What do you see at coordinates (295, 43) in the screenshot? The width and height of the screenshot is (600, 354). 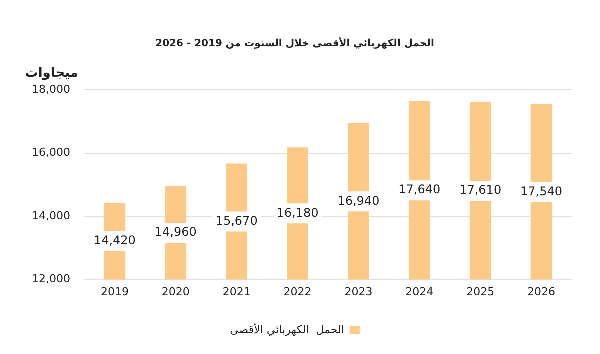 I see `chart-title: الحمل الكهربائي الأقصى خلال السنوت من 2019 - 2026` at bounding box center [295, 43].